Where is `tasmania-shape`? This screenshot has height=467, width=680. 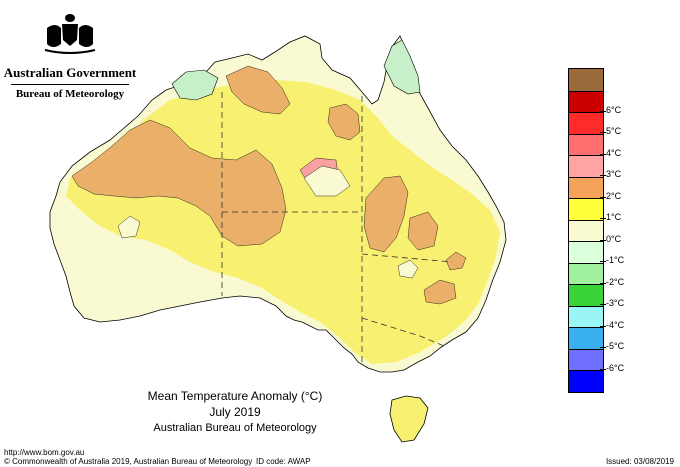 tasmania-shape is located at coordinates (409, 419).